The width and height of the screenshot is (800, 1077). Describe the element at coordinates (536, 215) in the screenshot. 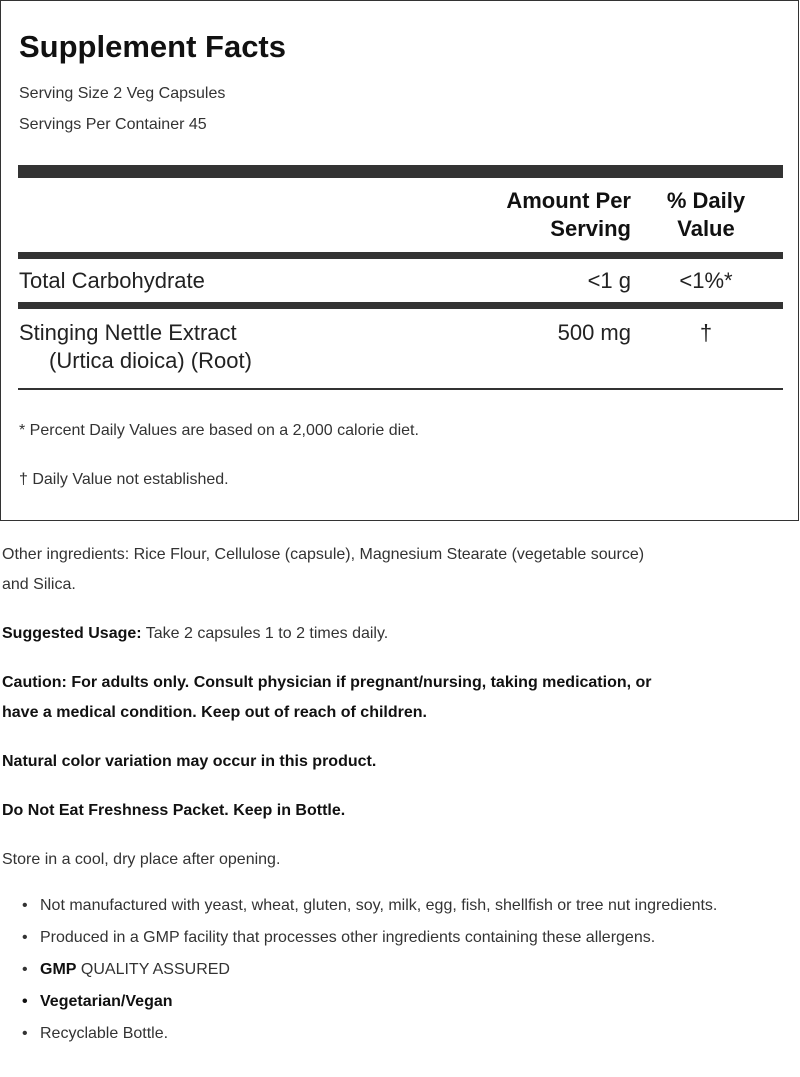

I see `header-amount: Amount Per Serving` at that location.